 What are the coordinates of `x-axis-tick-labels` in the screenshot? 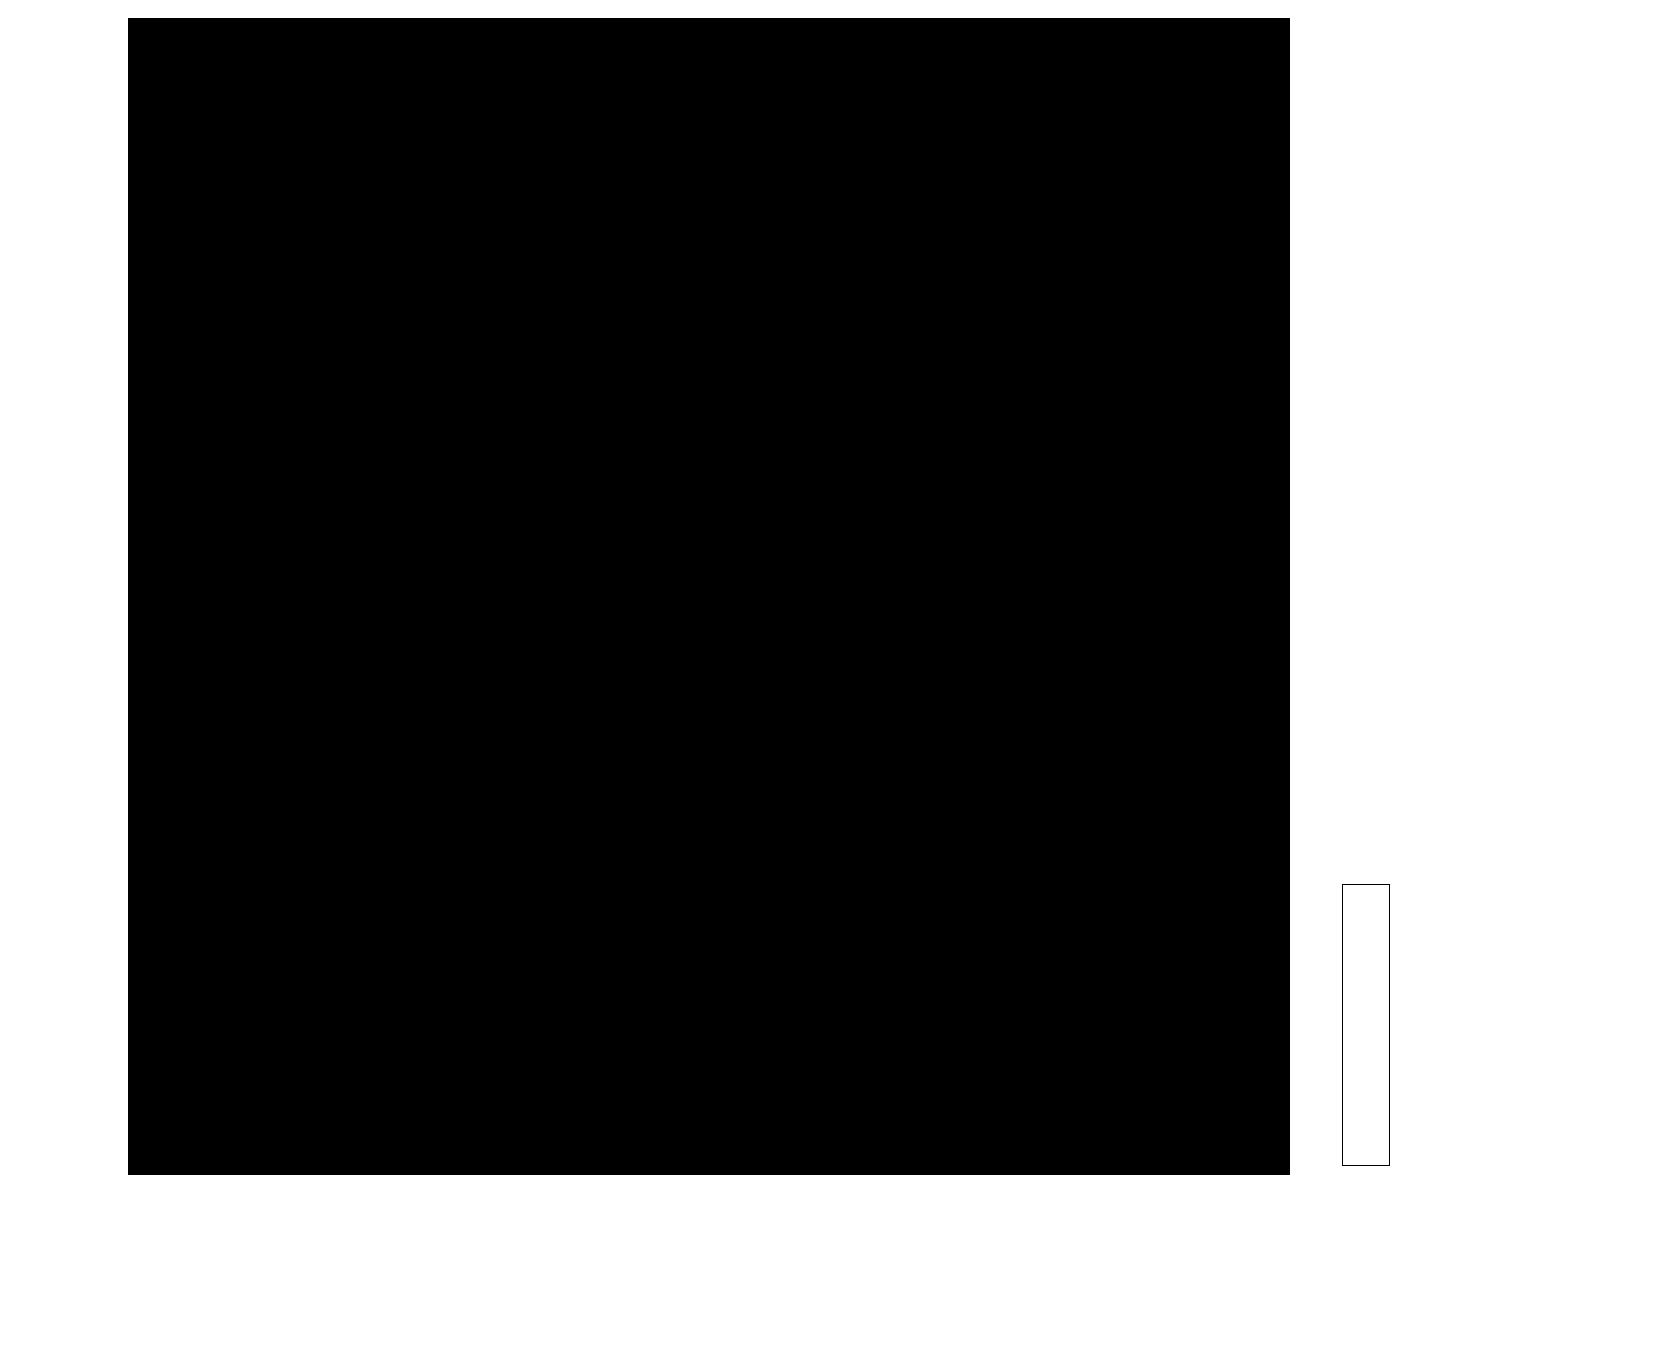 It's located at (709, 1217).